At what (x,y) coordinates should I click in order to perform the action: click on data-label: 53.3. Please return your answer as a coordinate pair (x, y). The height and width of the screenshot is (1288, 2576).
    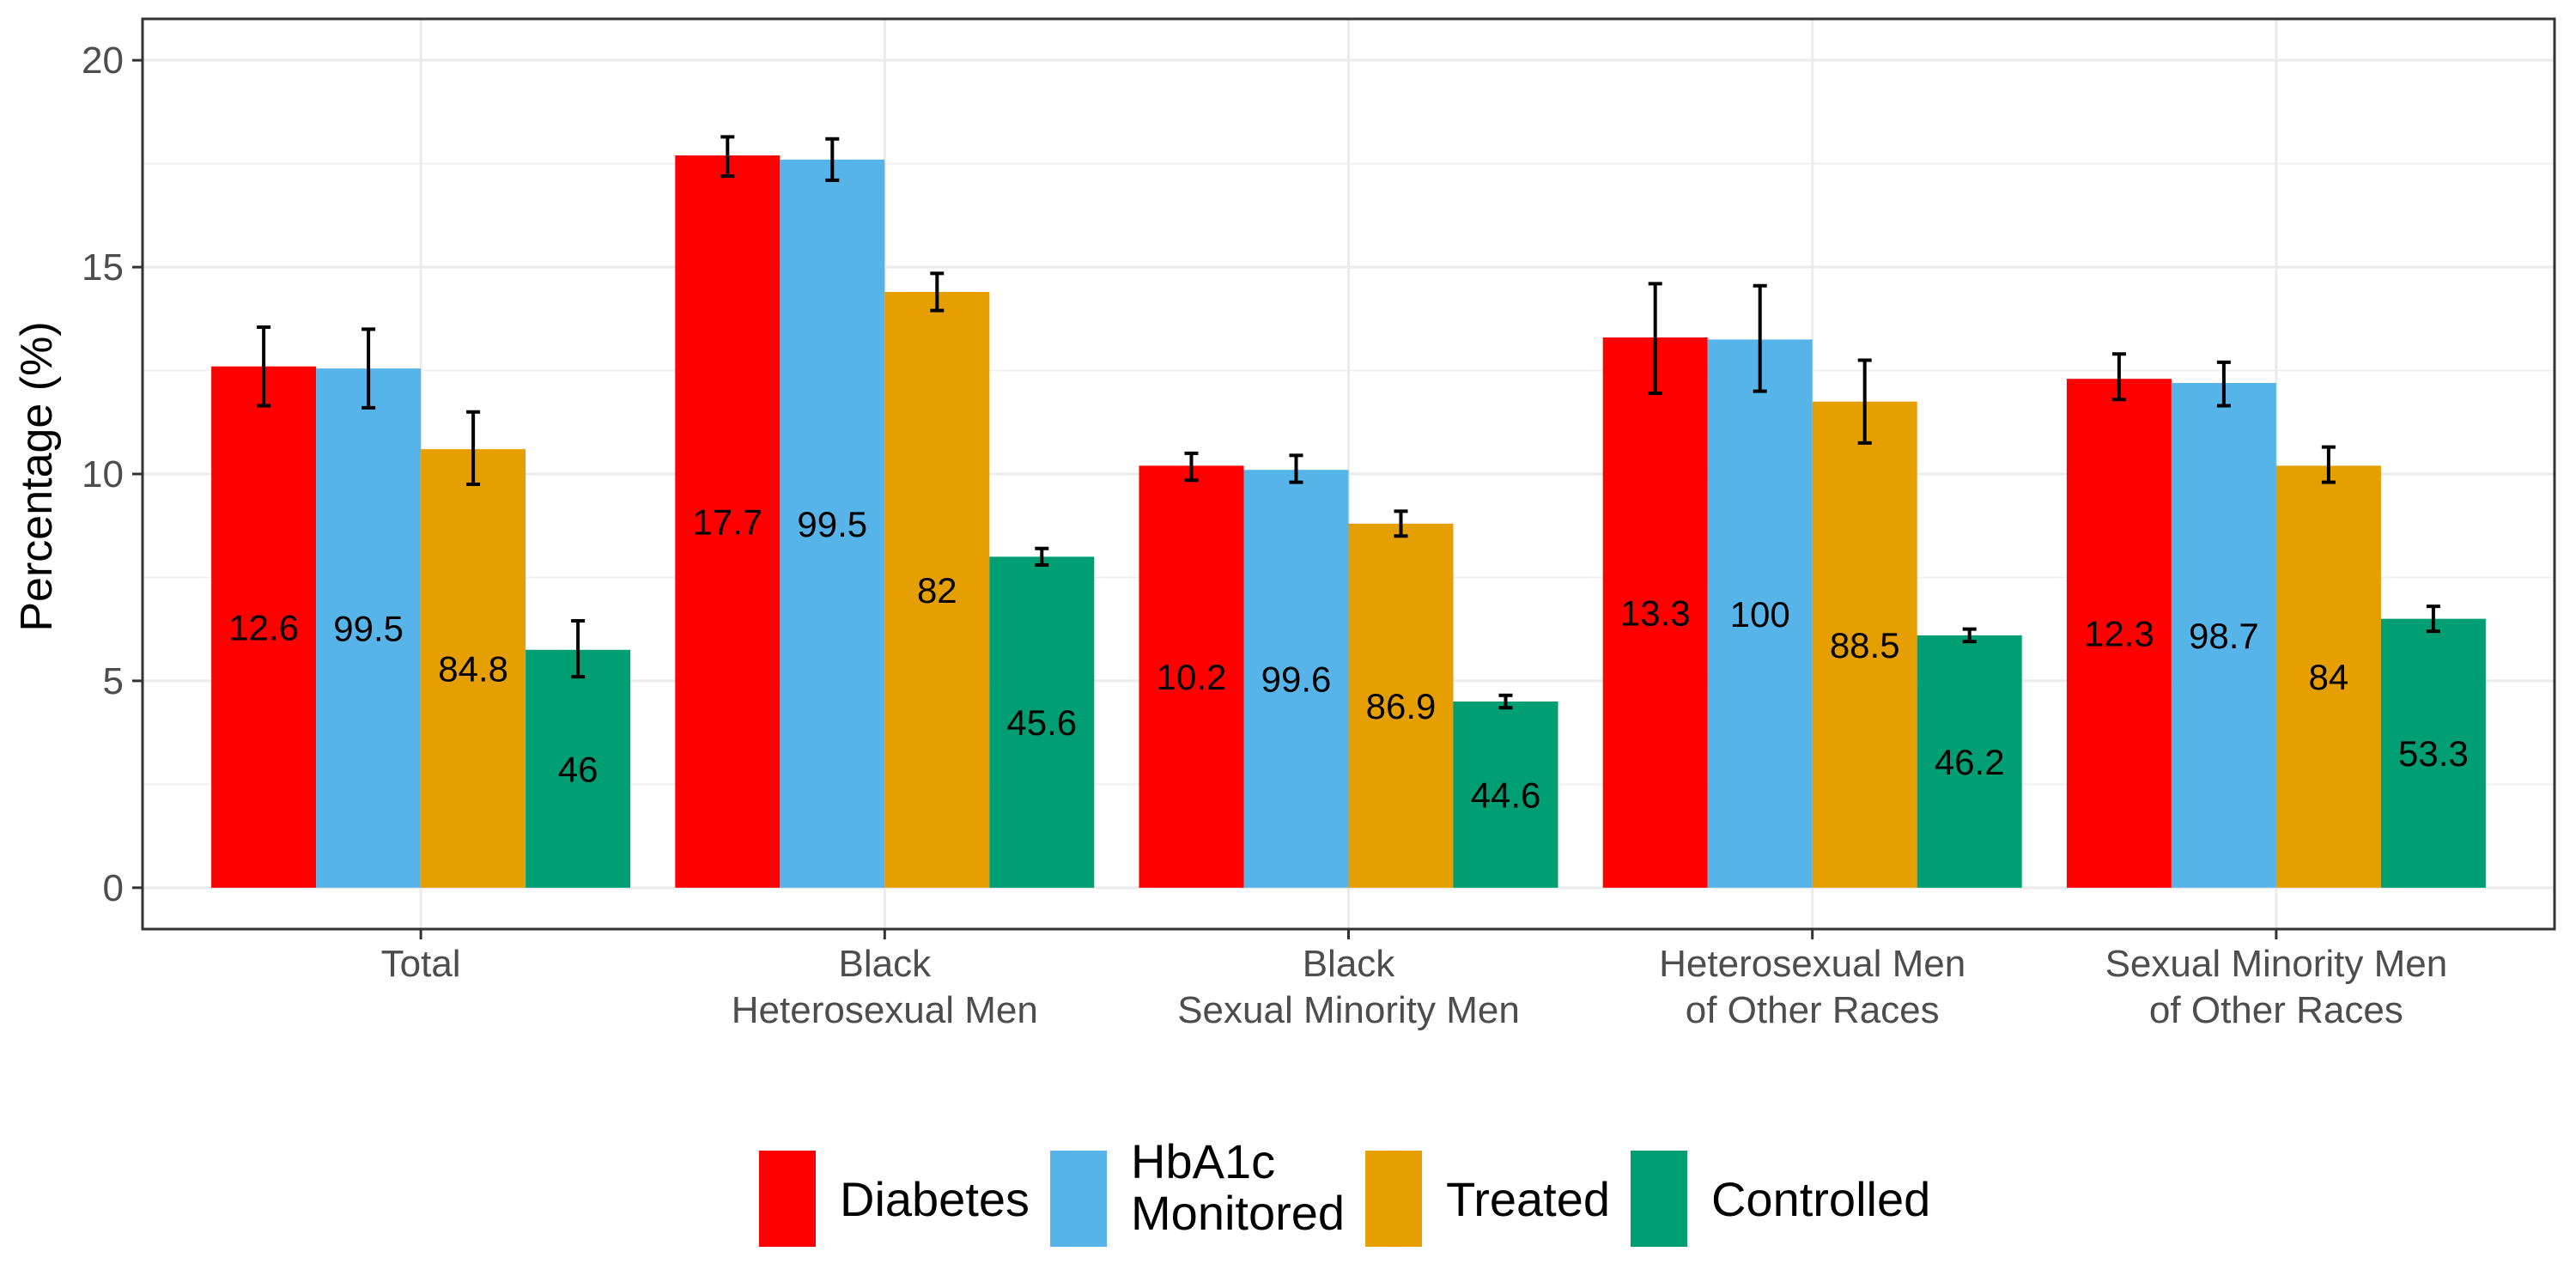
    Looking at the image, I should click on (2434, 753).